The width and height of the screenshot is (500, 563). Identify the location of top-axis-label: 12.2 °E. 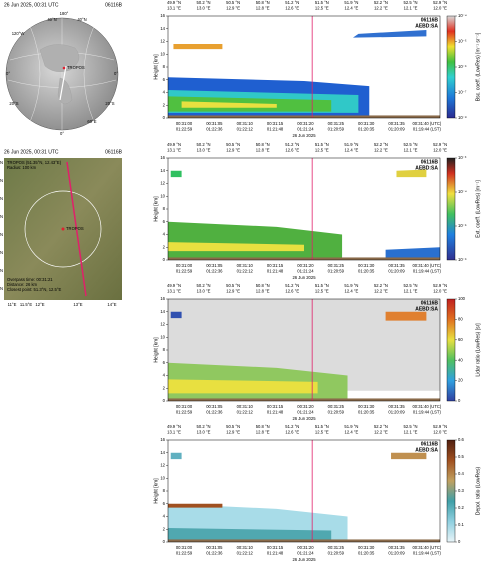
(381, 291).